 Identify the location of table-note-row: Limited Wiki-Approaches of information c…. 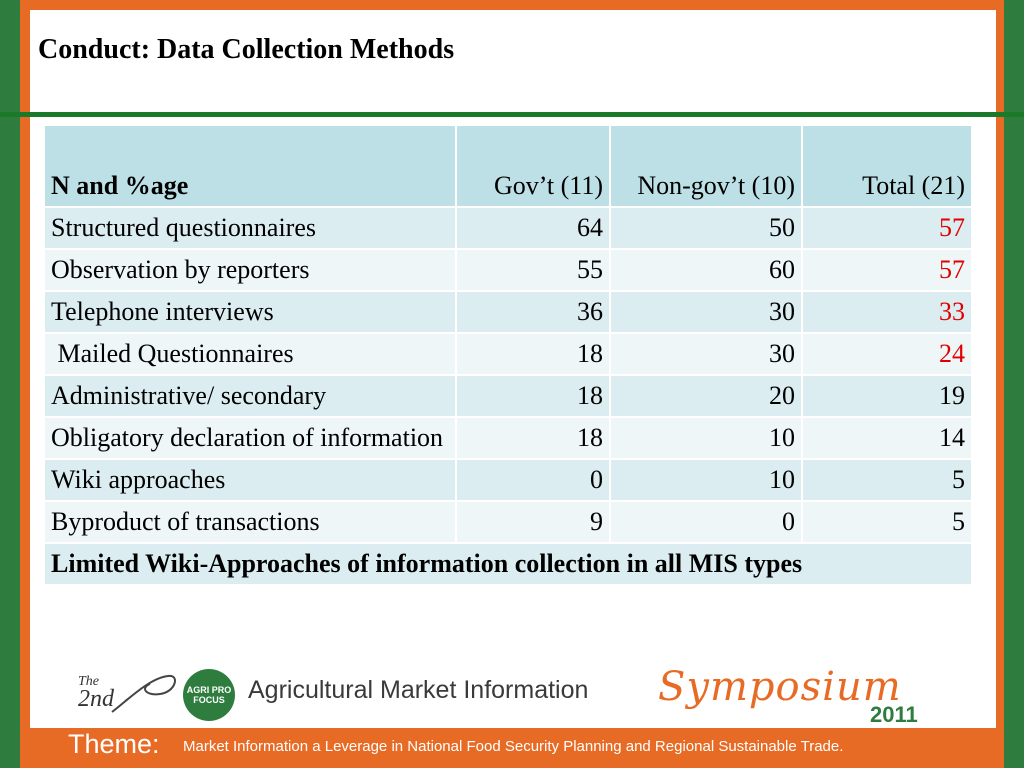
(508, 564).